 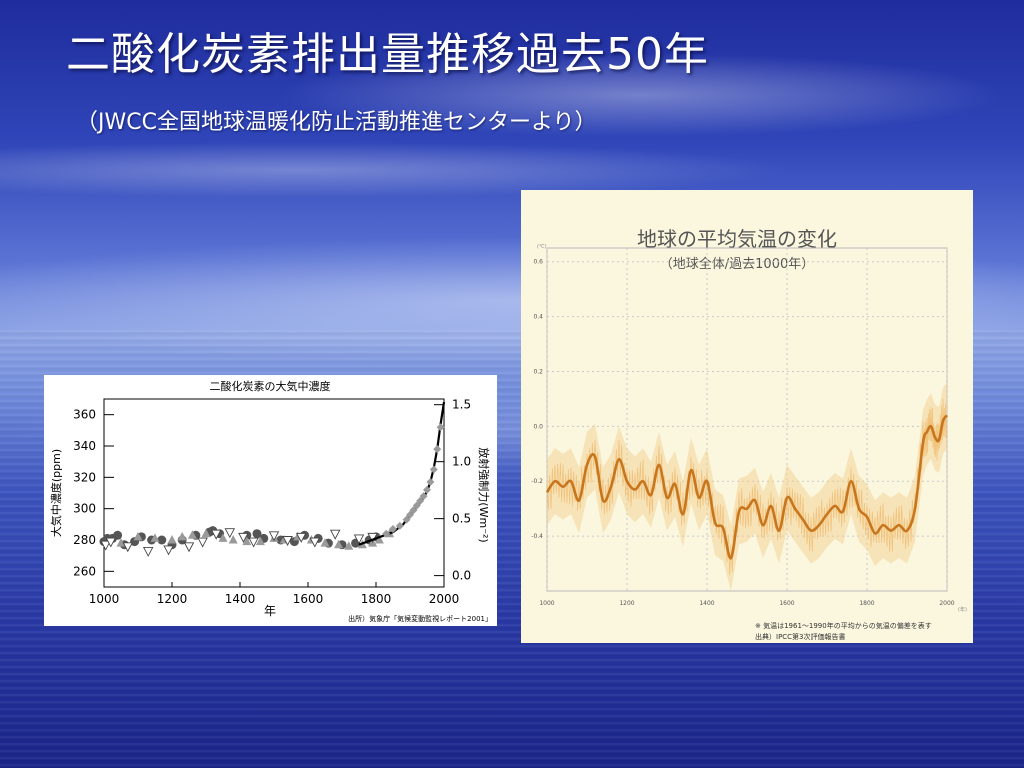 I want to click on co2-plot-frame, so click(x=274, y=493).